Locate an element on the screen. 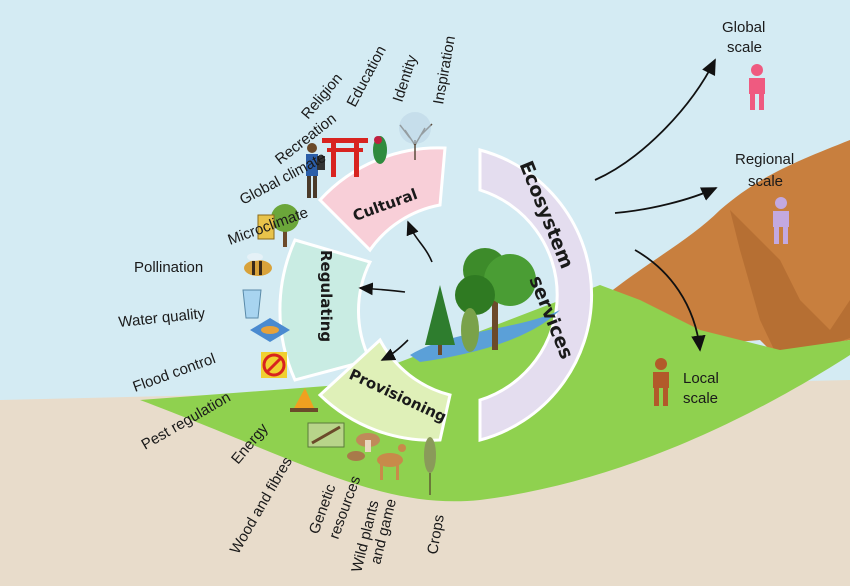  fish-water-icon is located at coordinates (270, 330).